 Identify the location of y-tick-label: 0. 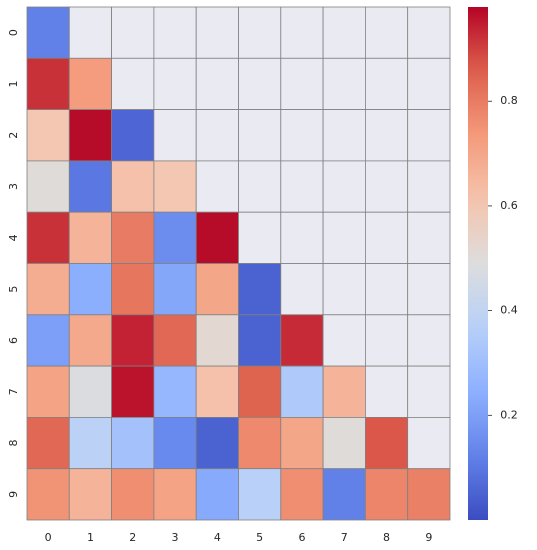
(13, 32).